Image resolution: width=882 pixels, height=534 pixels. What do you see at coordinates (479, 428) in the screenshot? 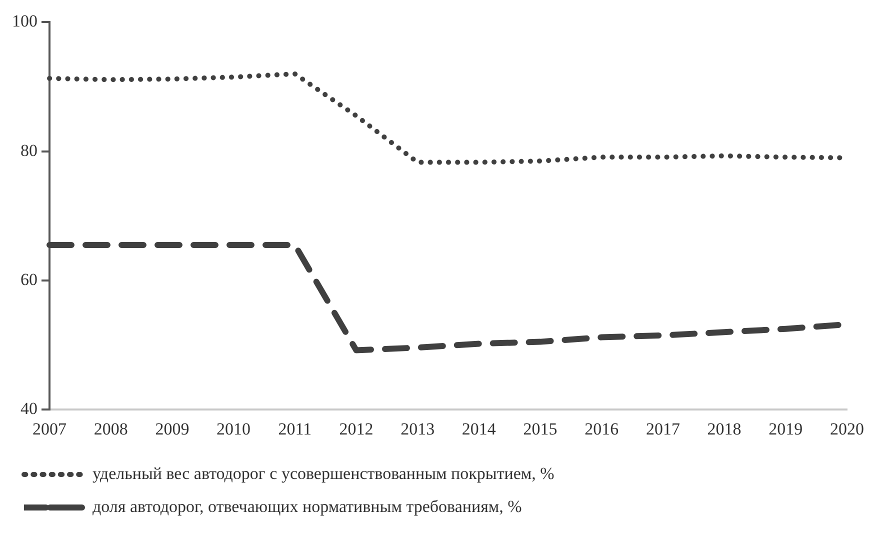
I see `x-tick-label: 2014` at bounding box center [479, 428].